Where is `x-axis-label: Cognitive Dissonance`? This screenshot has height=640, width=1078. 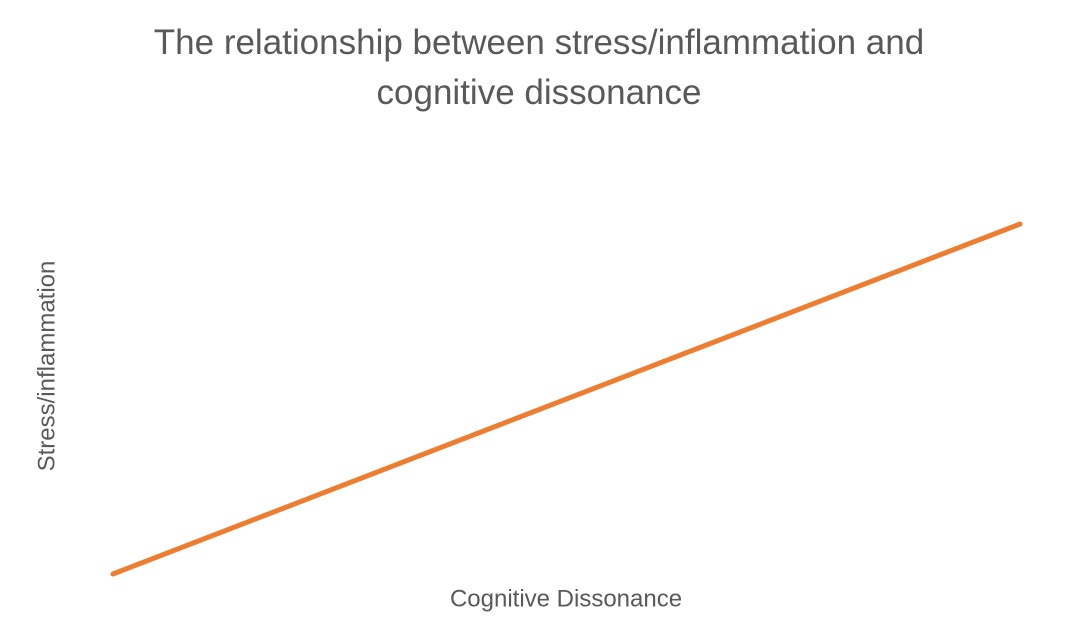
x-axis-label: Cognitive Dissonance is located at coordinates (566, 598).